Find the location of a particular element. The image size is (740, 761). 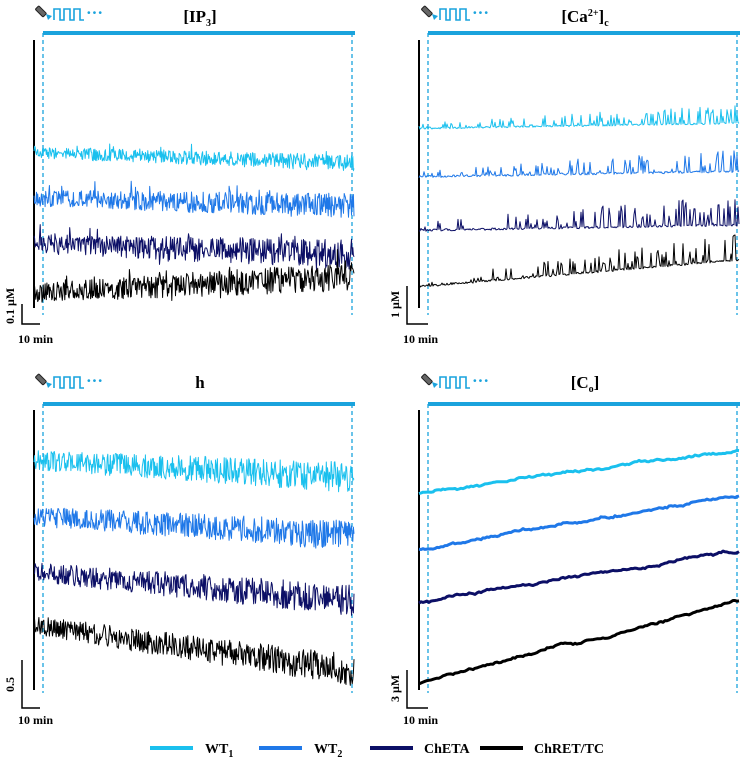

title-sup: 2+ is located at coordinates (593, 13).